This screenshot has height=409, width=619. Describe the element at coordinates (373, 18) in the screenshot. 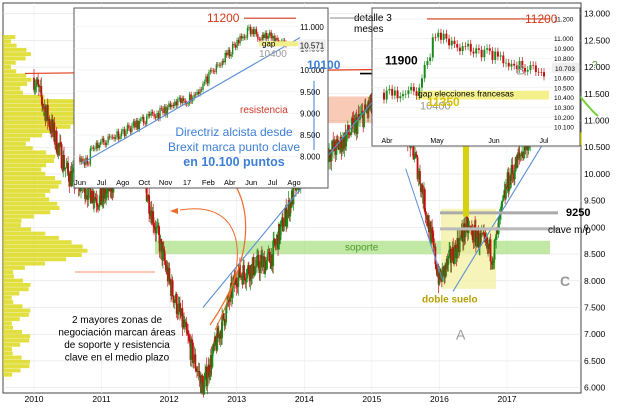

I see `detalle-line: detalle 3` at that location.